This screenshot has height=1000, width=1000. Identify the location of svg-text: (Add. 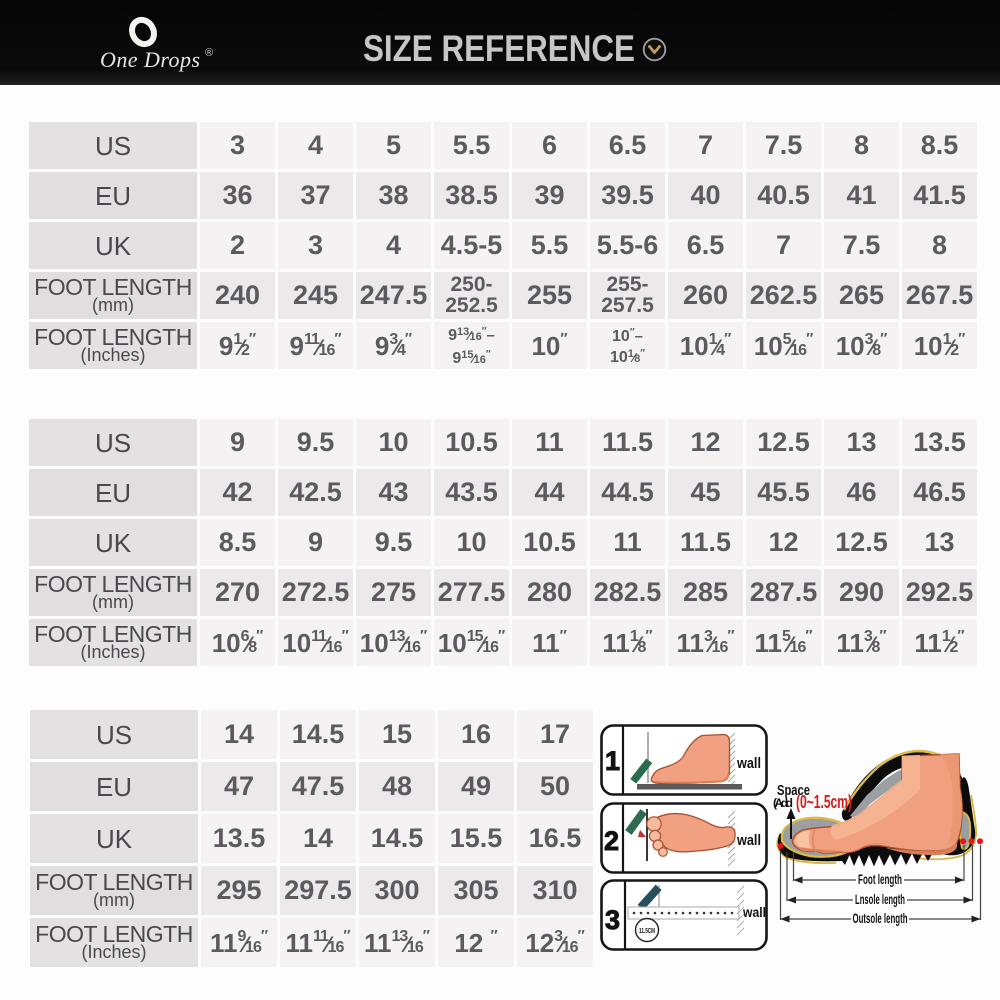
(783, 803).